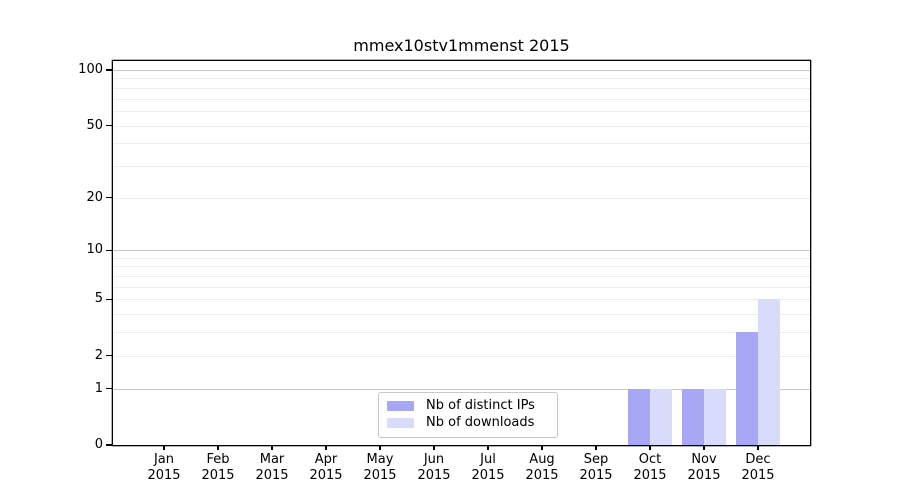 The height and width of the screenshot is (500, 900). I want to click on x-tick-label: Apr 2015, so click(326, 467).